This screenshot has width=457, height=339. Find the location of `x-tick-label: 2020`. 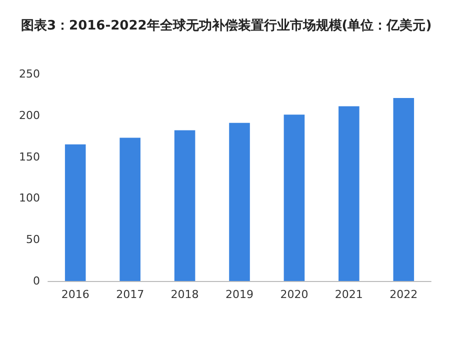

x-tick-label: 2020 is located at coordinates (294, 294).